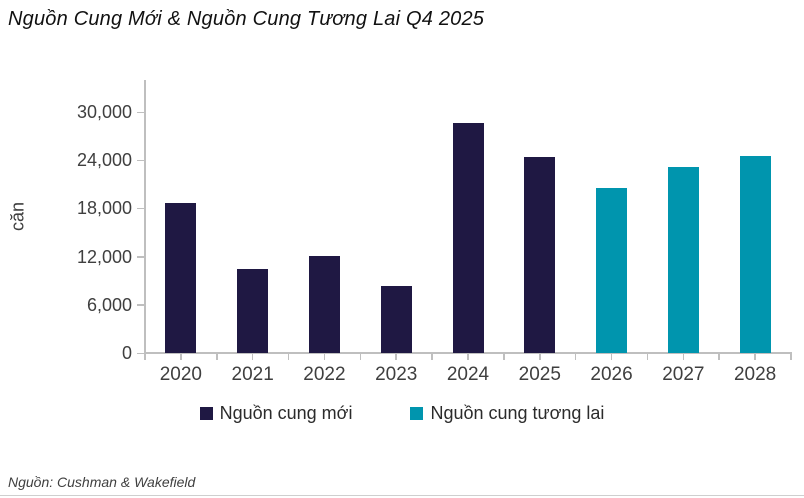 This screenshot has height=498, width=804. I want to click on y-tick-label: 0, so click(126, 353).